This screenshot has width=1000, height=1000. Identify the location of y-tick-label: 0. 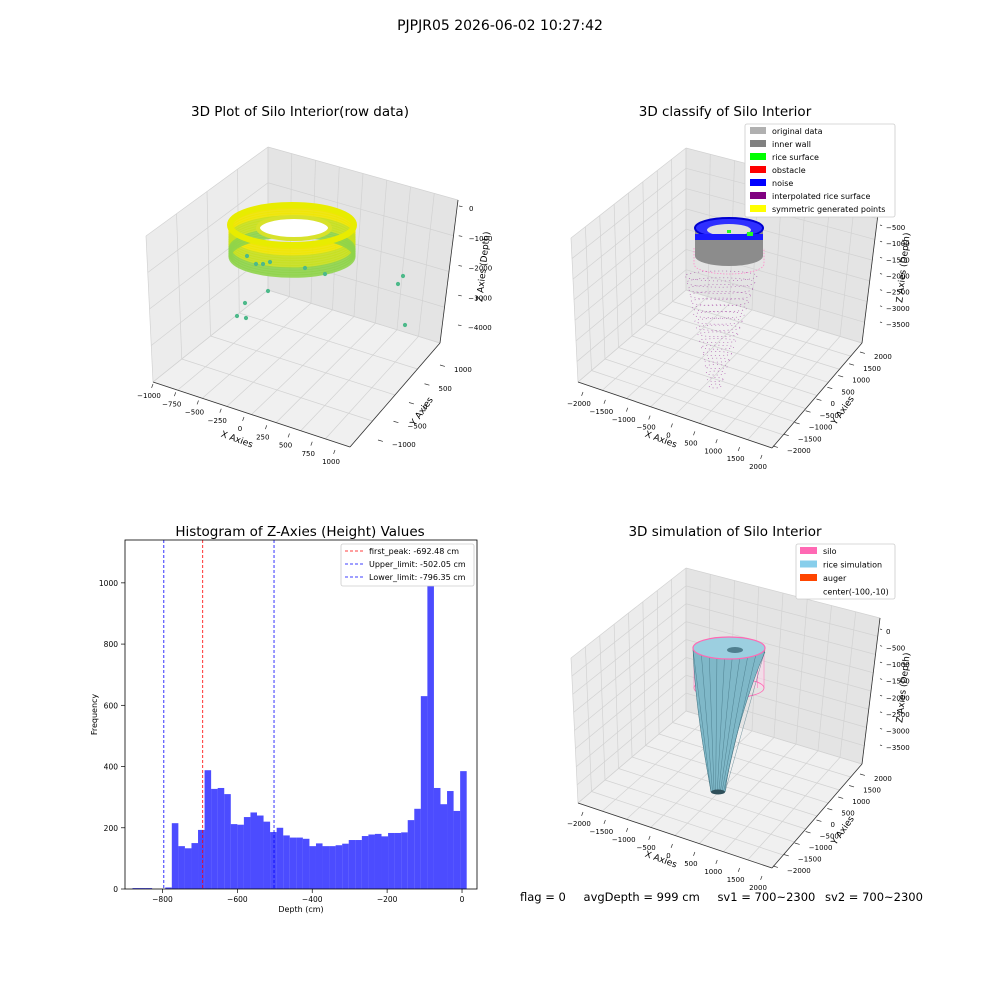
(115, 889).